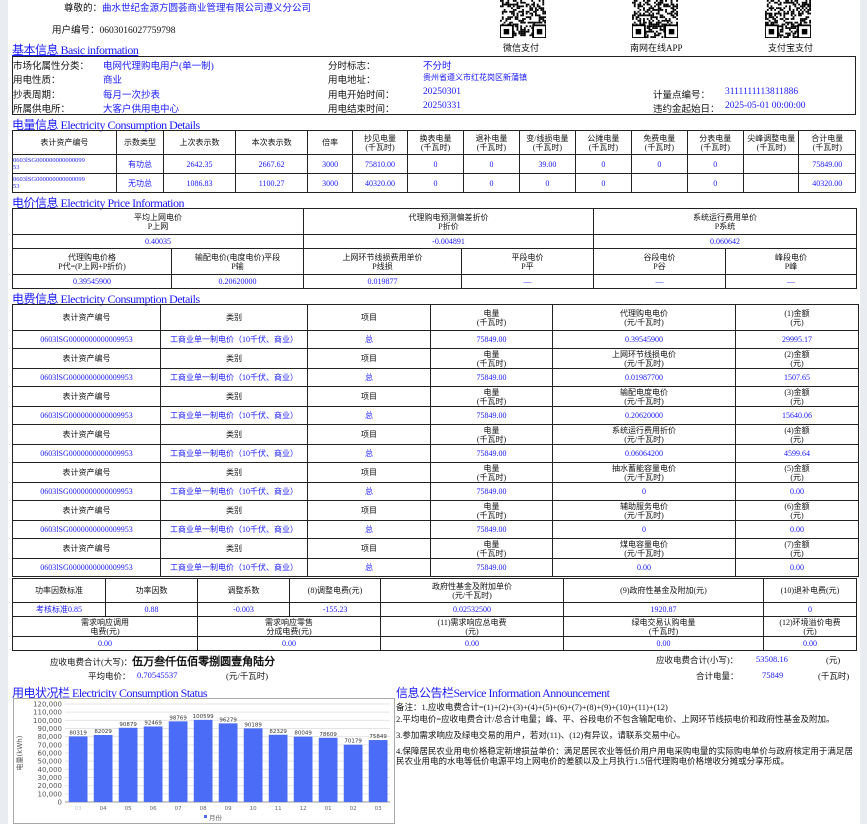 This screenshot has height=824, width=867. Describe the element at coordinates (797, 510) in the screenshot. I see `column-header: (6)金额 (元)` at that location.